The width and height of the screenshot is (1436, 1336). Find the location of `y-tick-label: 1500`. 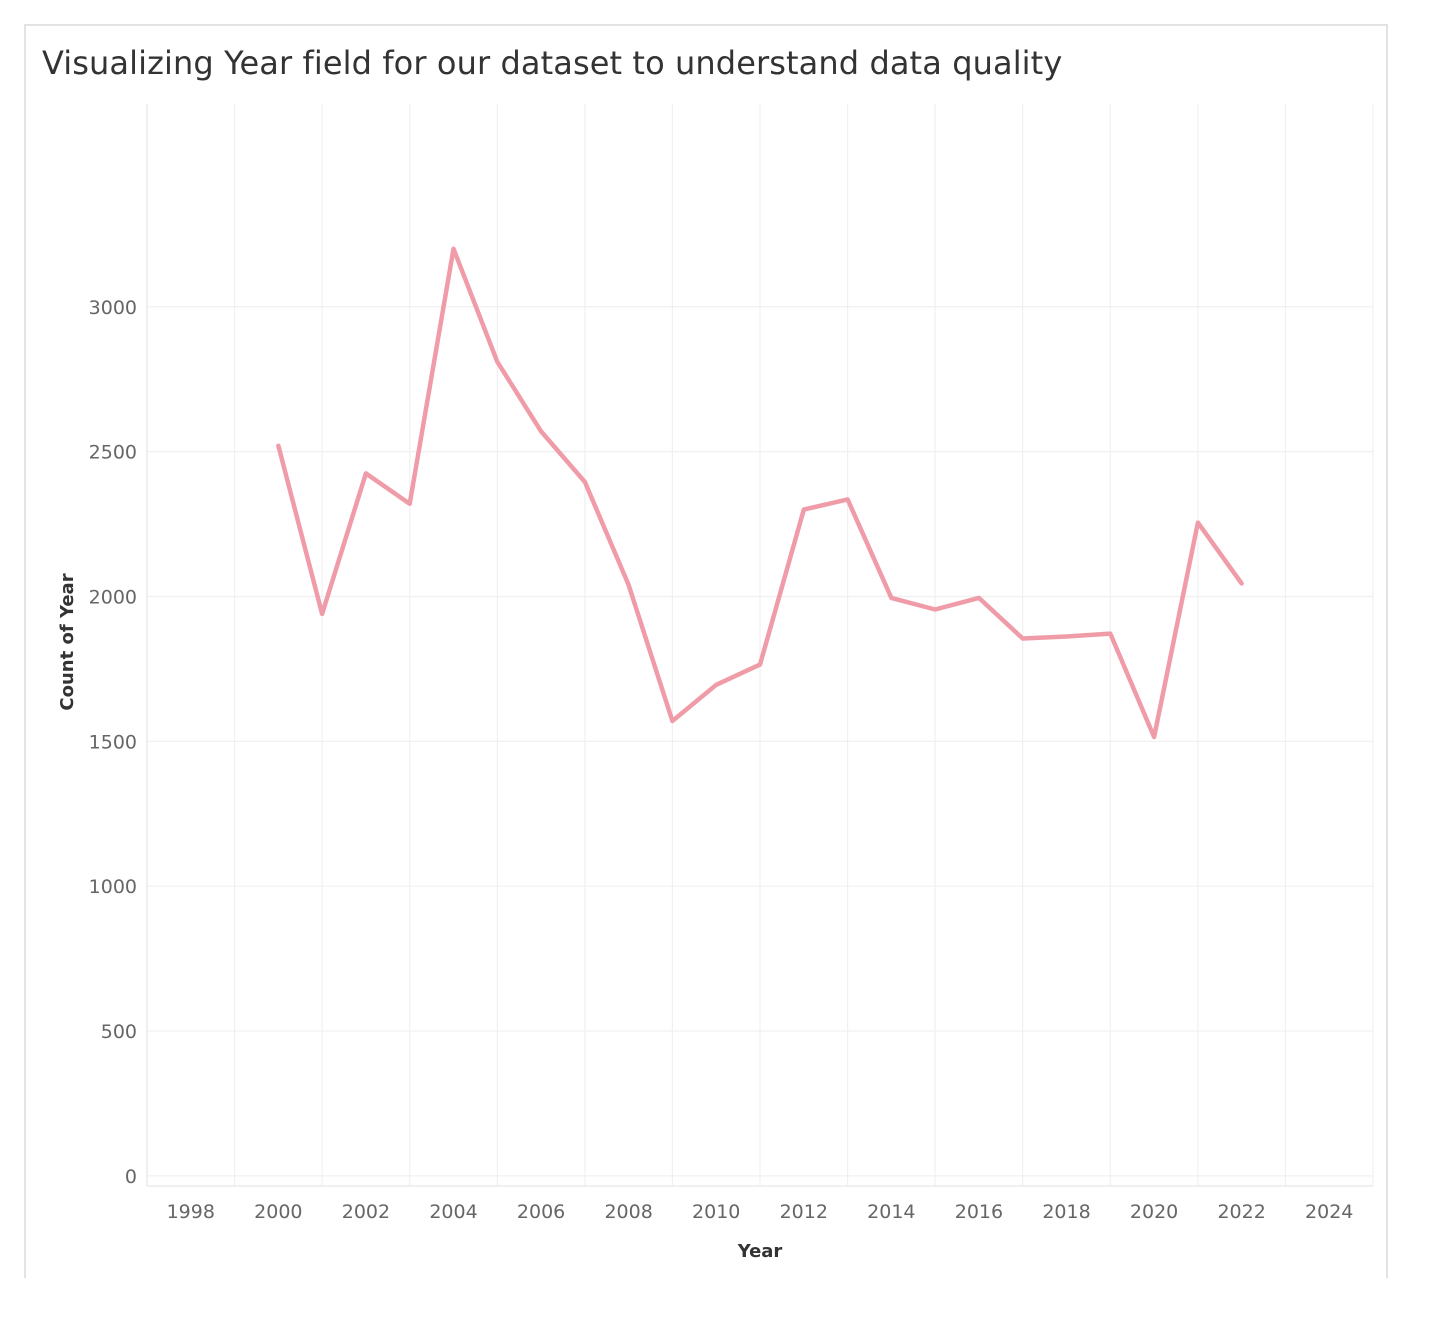

y-tick-label: 1500 is located at coordinates (113, 742).